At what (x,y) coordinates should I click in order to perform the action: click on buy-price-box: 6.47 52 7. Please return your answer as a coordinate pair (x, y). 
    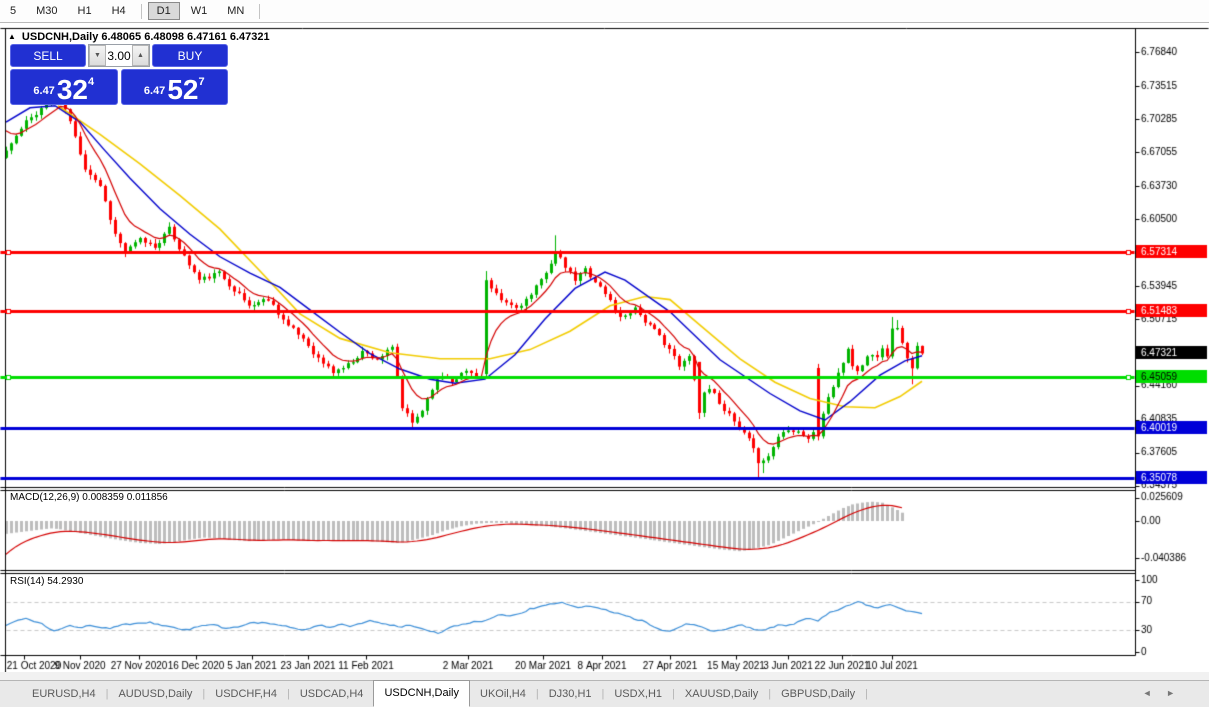
    Looking at the image, I should click on (174, 87).